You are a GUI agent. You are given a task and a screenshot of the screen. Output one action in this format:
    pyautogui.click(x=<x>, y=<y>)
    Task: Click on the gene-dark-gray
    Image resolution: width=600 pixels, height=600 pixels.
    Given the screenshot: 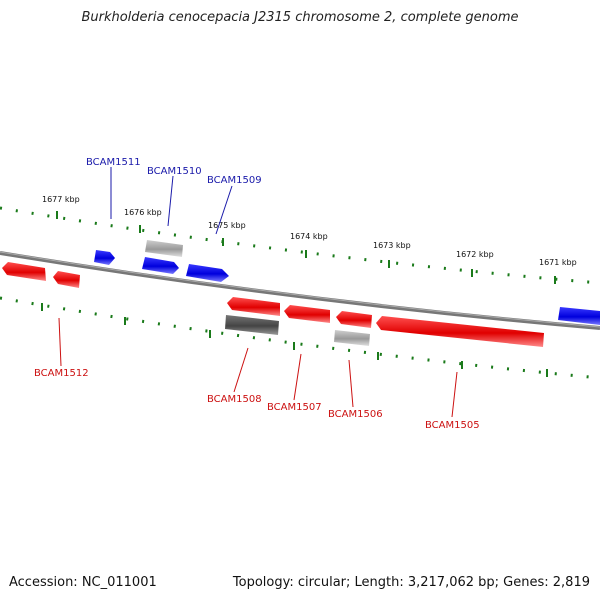 What is the action you would take?
    pyautogui.click(x=252, y=325)
    